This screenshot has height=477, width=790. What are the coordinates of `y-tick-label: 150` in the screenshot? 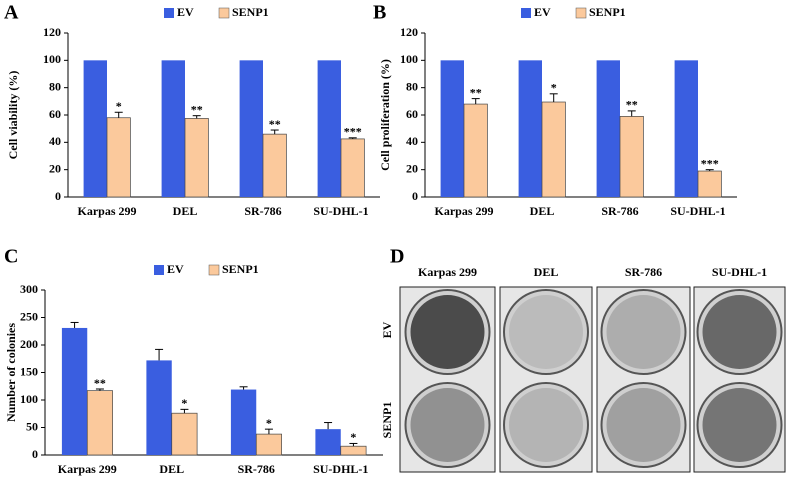 It's located at (29, 371).